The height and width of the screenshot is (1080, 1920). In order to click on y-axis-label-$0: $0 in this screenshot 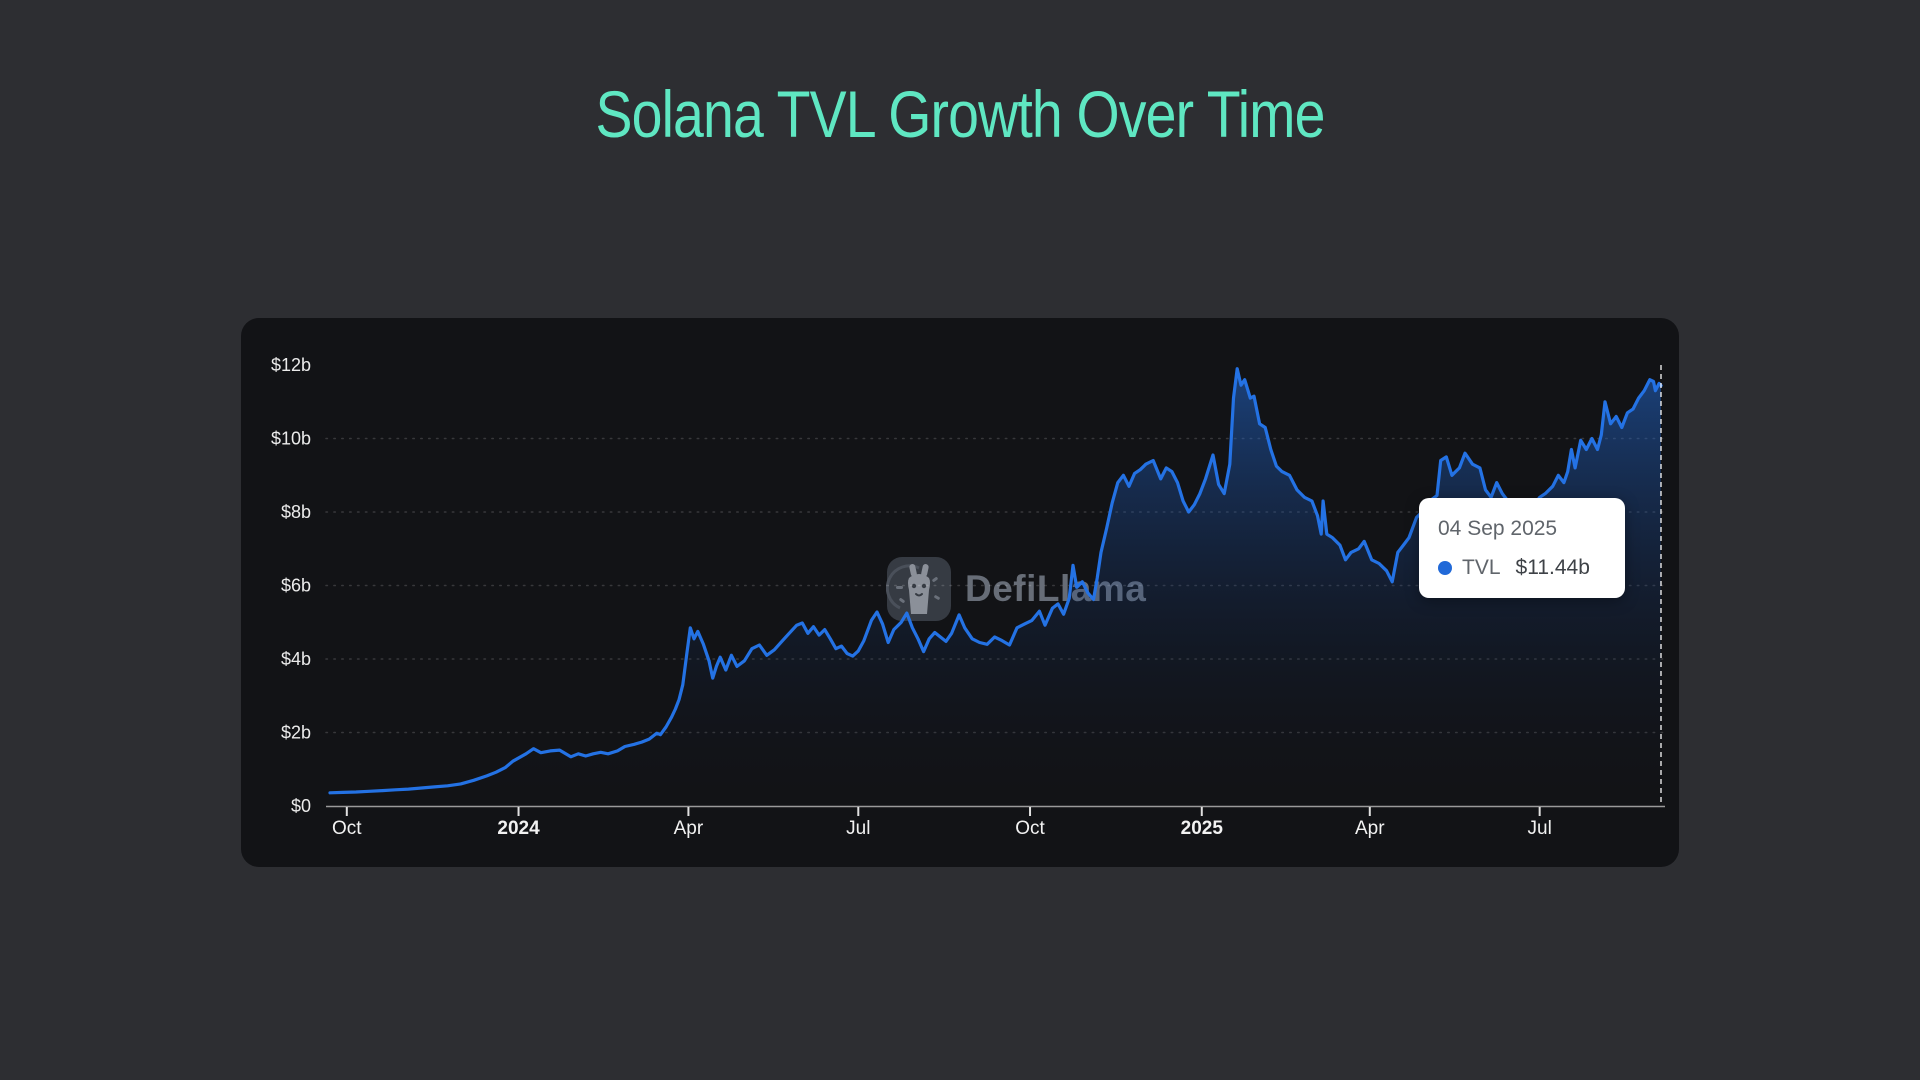, I will do `click(301, 806)`.